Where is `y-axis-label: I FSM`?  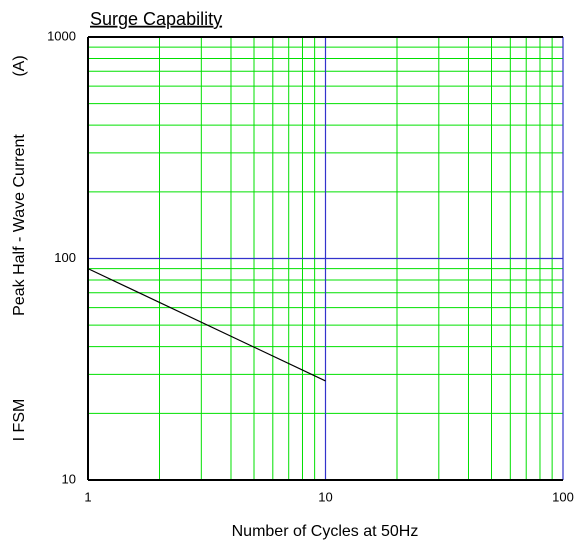
y-axis-label: I FSM is located at coordinates (19, 420).